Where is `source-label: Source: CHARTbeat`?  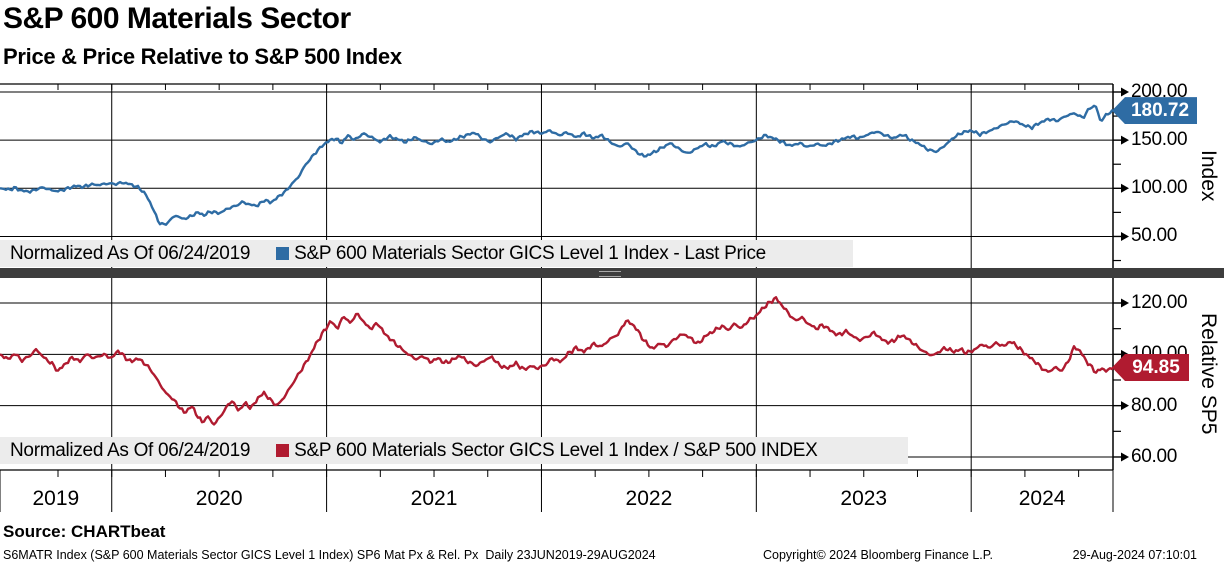
source-label: Source: CHARTbeat is located at coordinates (84, 531).